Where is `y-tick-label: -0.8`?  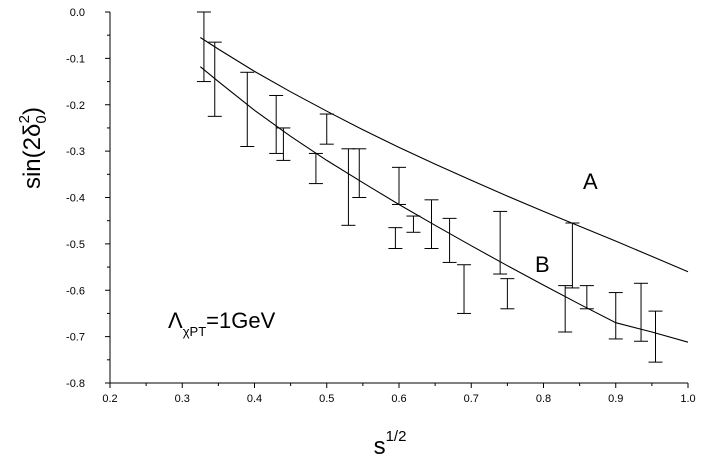
y-tick-label: -0.8 is located at coordinates (75, 384).